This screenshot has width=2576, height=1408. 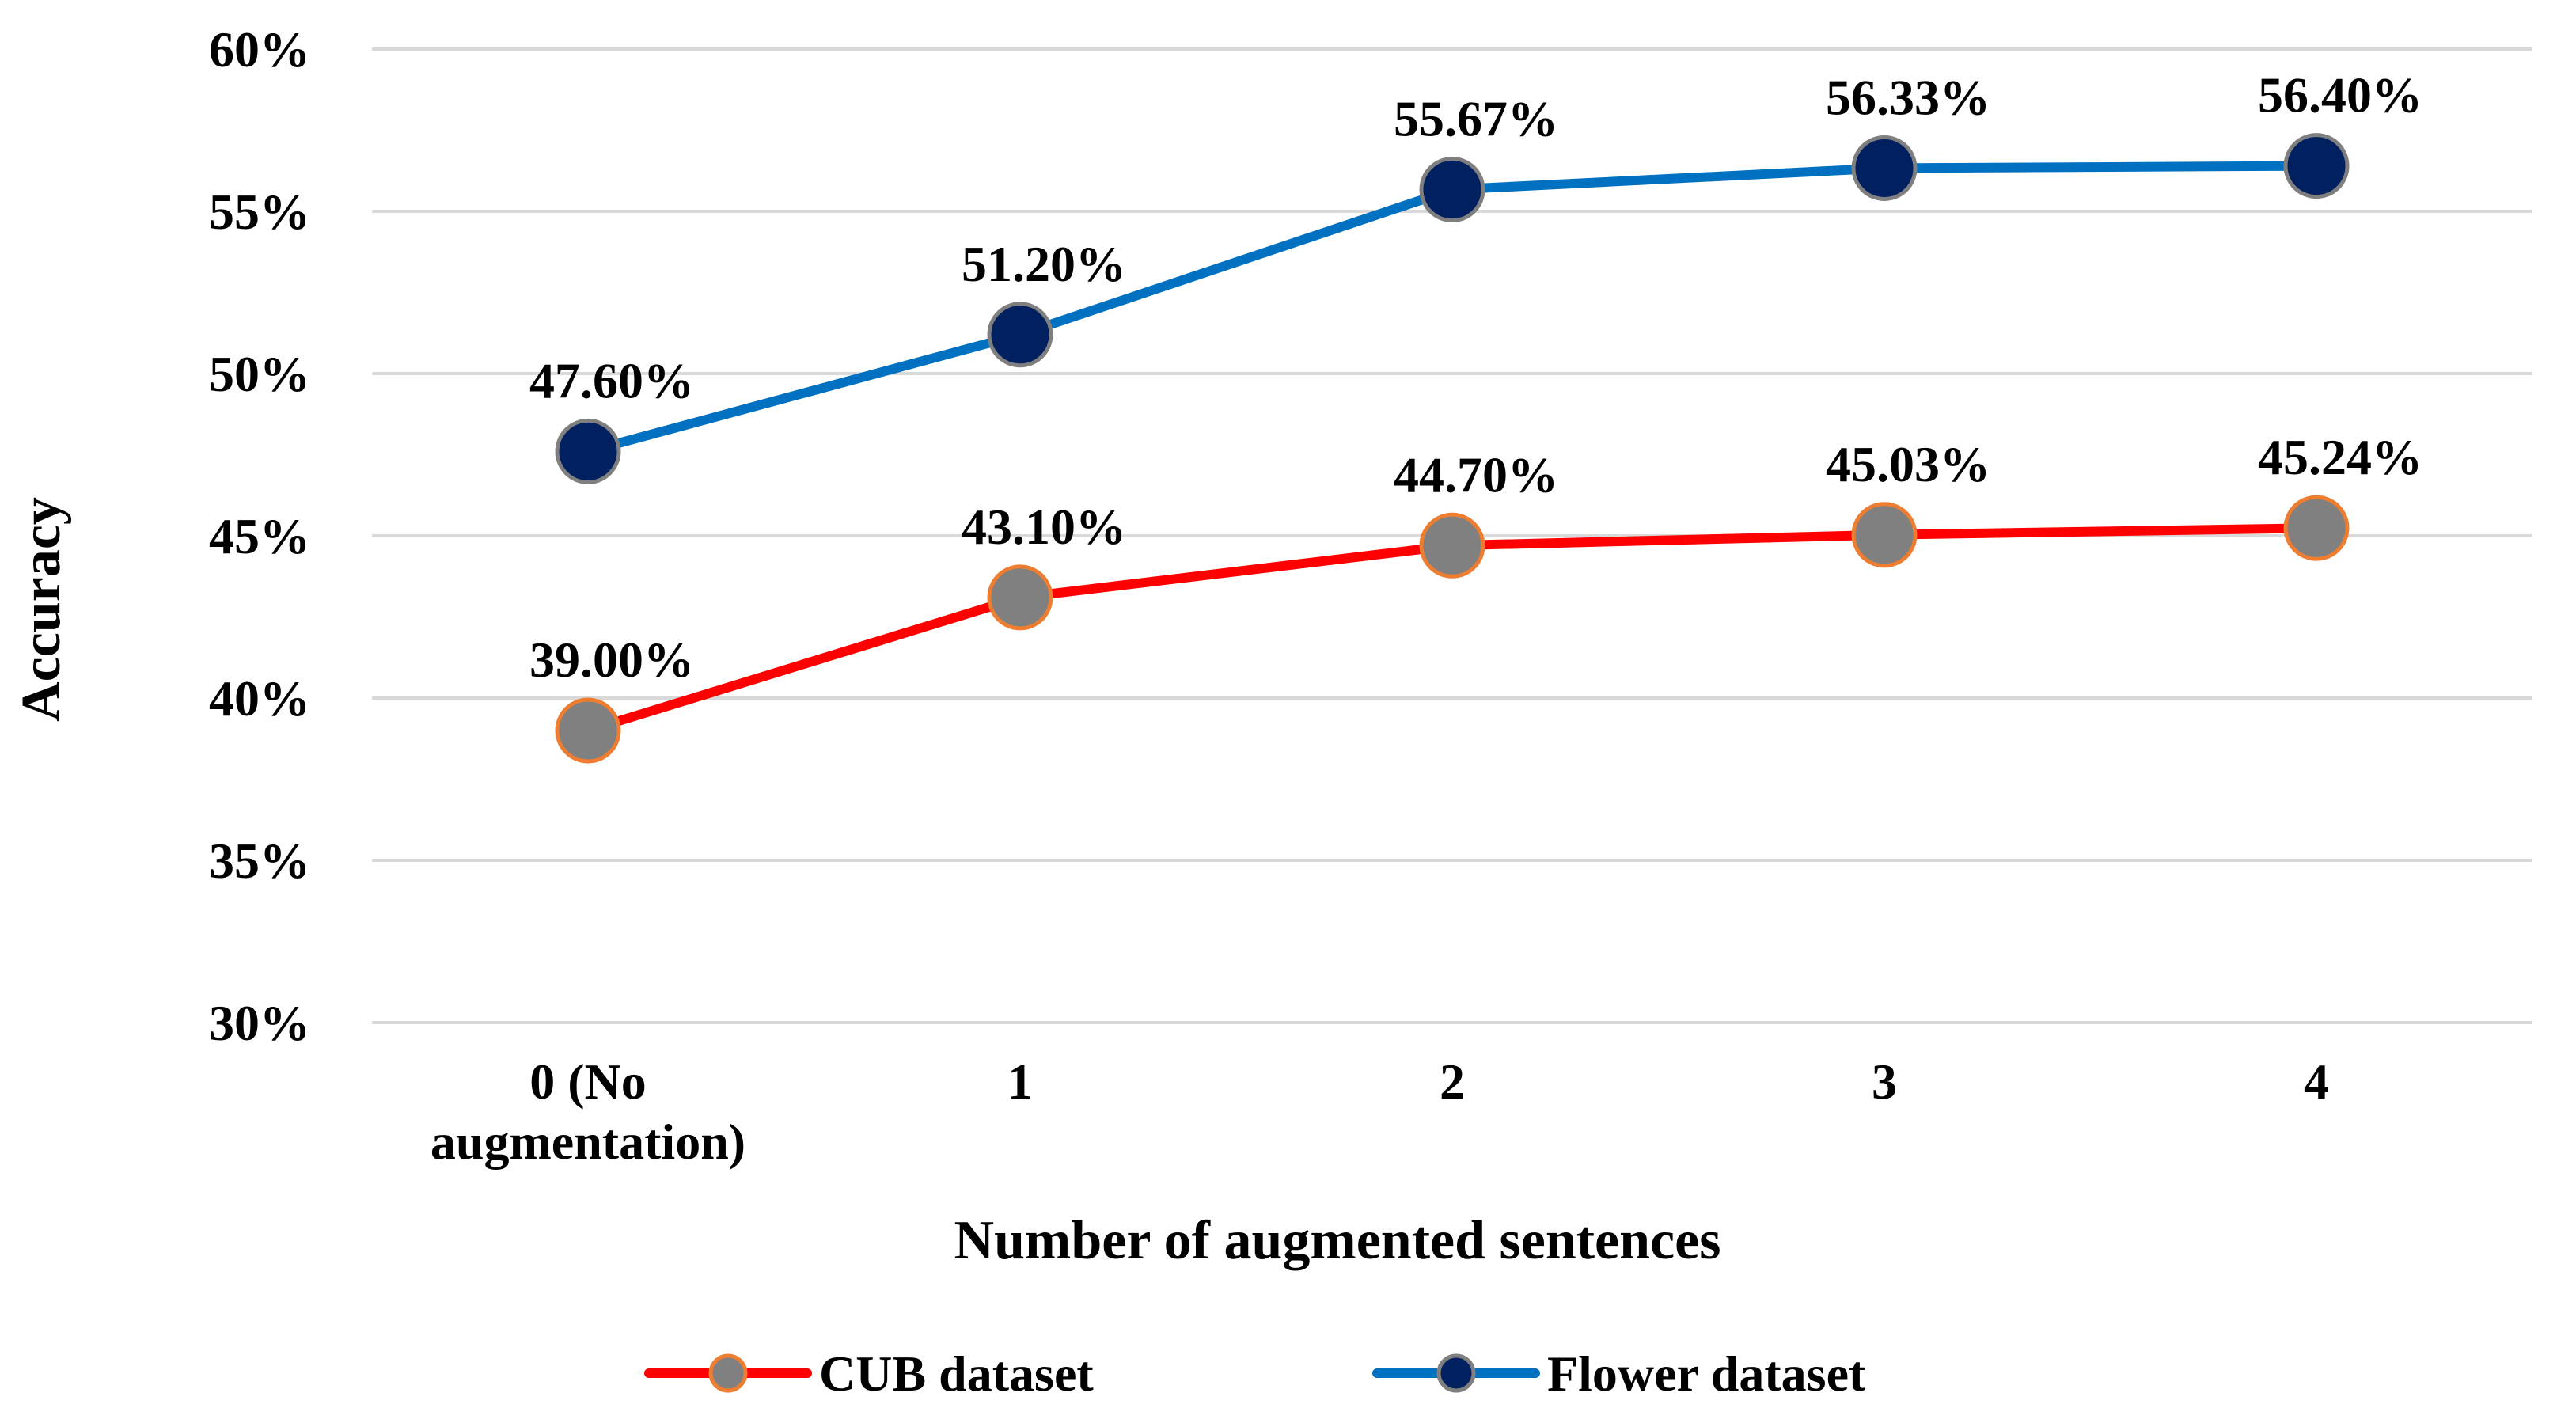 What do you see at coordinates (259, 374) in the screenshot?
I see `y-tick-label: 50%` at bounding box center [259, 374].